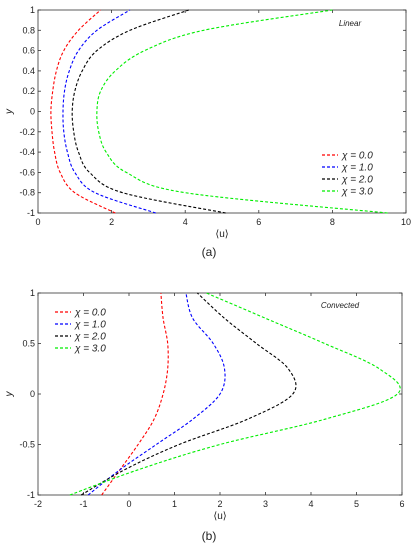  I want to click on y-tick-label: 0.5, so click(28, 344).